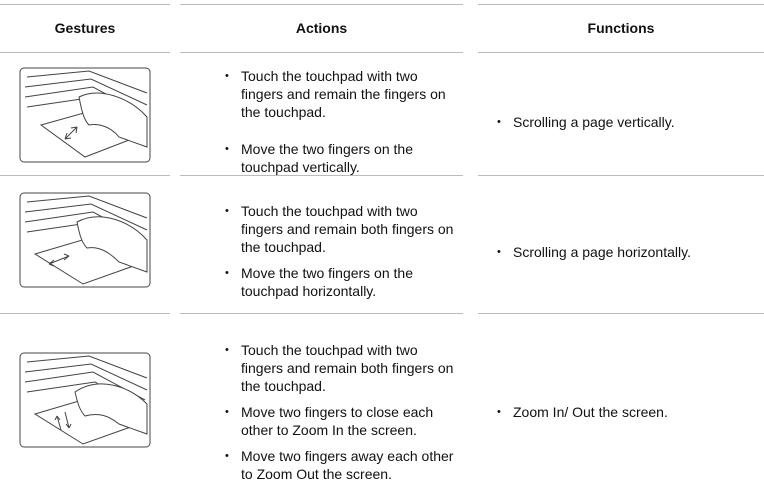 This screenshot has width=764, height=493. Describe the element at coordinates (85, 28) in the screenshot. I see `column-header: Gestures` at that location.